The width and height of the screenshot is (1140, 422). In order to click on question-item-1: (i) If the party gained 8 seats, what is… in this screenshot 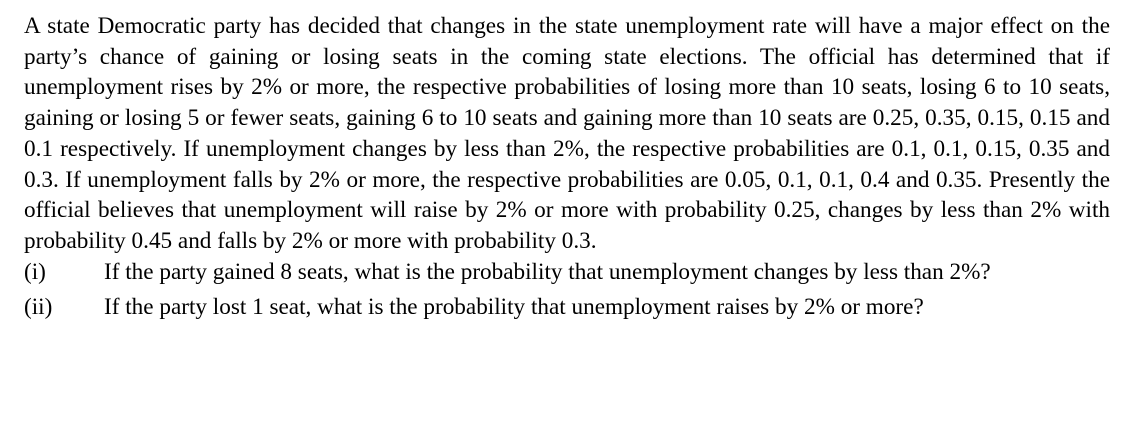, I will do `click(567, 272)`.